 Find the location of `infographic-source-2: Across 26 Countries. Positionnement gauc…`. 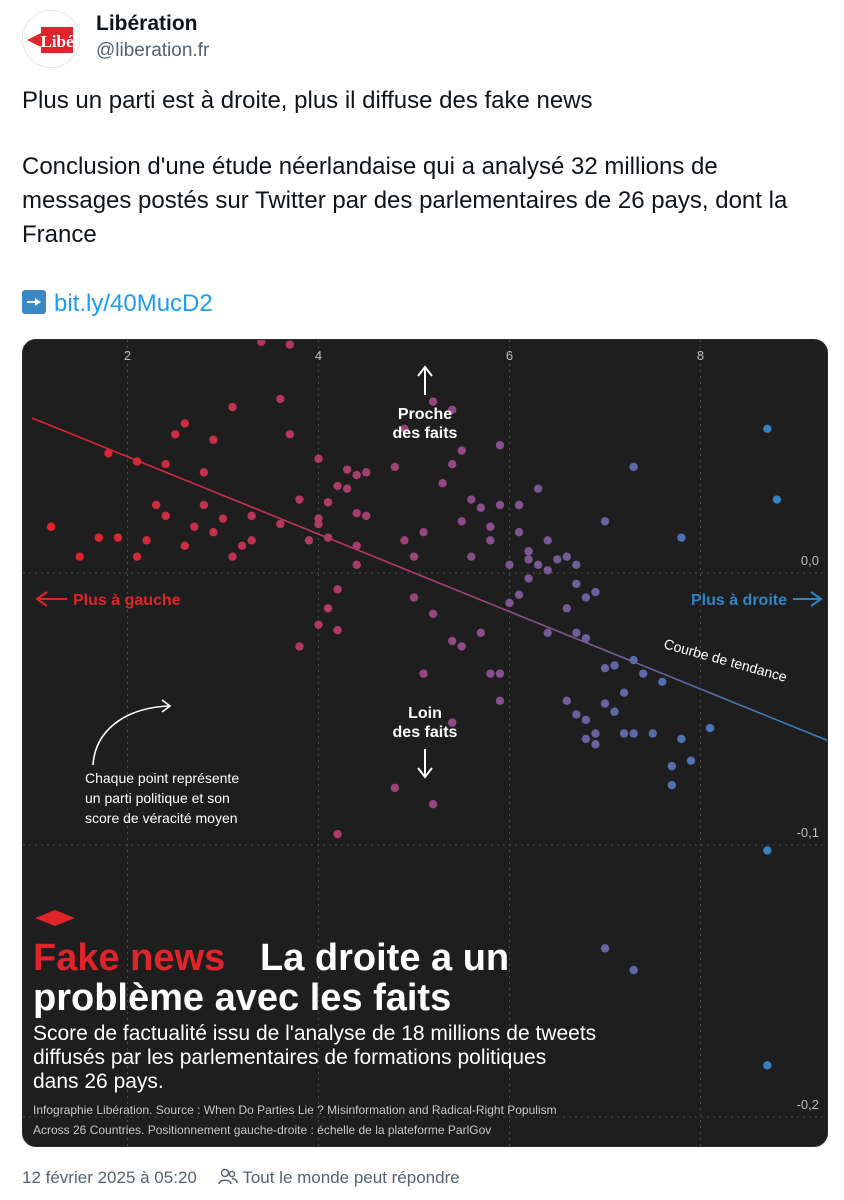

infographic-source-2: Across 26 Countries. Positionnement gauc… is located at coordinates (262, 1130).